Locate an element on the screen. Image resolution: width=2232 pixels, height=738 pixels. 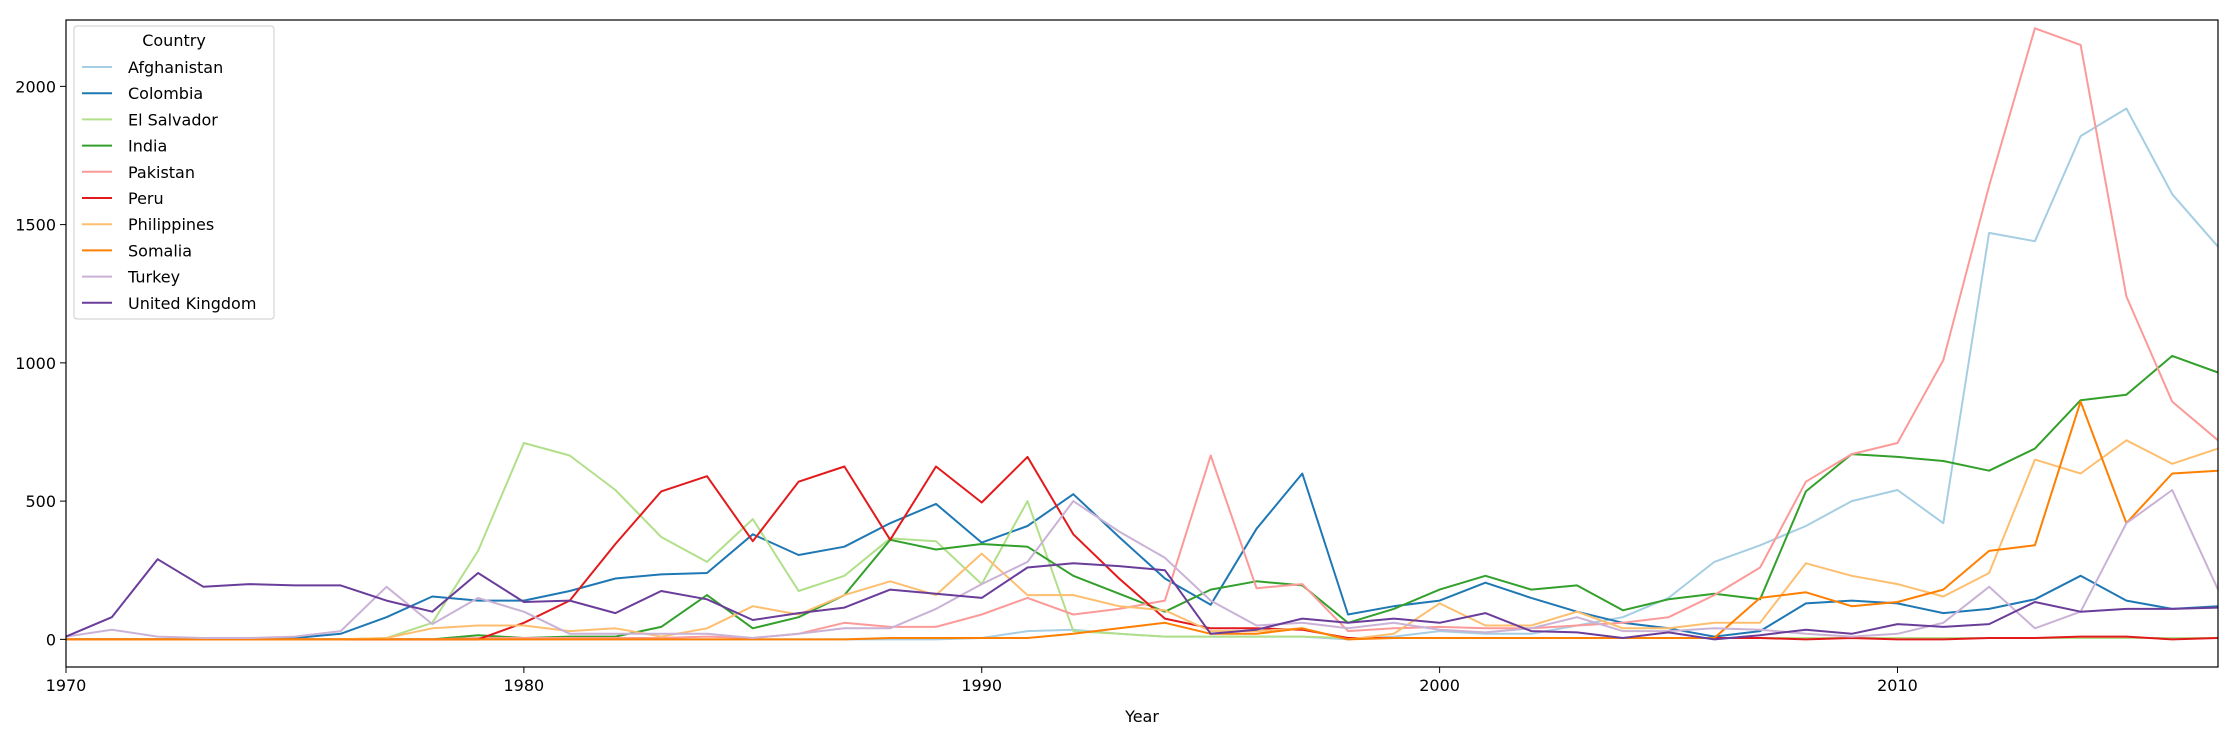
legend-entry: Philippines is located at coordinates (148, 224).